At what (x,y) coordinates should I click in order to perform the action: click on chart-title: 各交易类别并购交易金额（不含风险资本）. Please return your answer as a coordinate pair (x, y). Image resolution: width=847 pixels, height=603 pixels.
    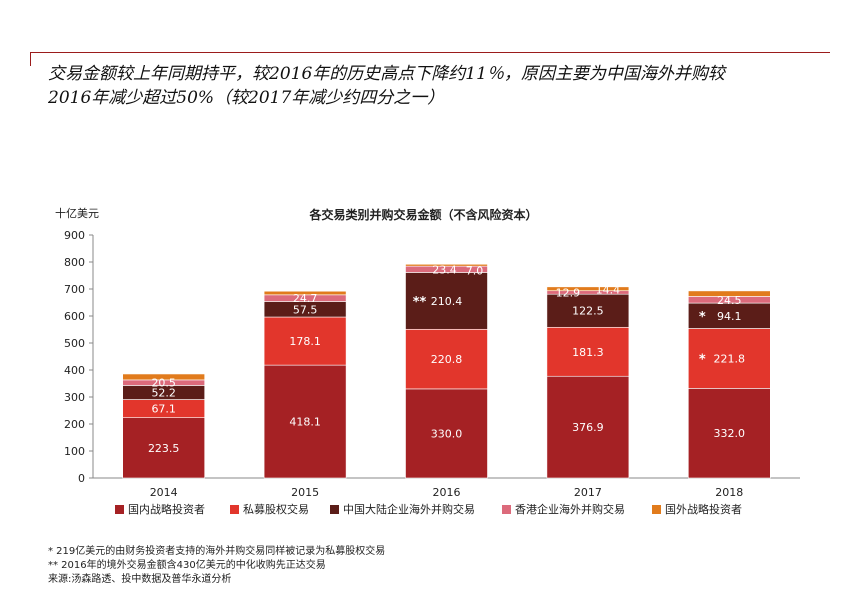
    Looking at the image, I should click on (423, 215).